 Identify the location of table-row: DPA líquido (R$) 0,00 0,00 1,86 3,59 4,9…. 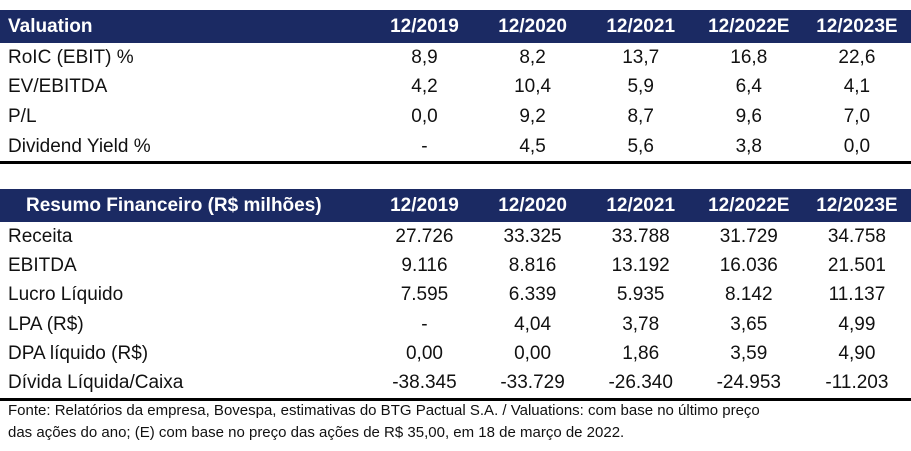
(455, 353).